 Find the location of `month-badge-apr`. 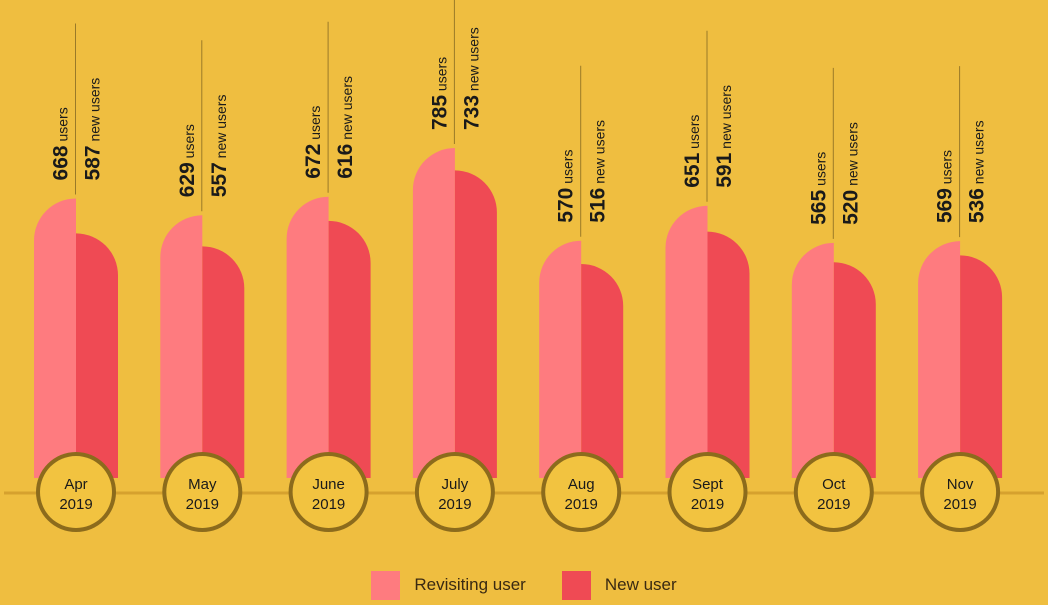

month-badge-apr is located at coordinates (76, 492).